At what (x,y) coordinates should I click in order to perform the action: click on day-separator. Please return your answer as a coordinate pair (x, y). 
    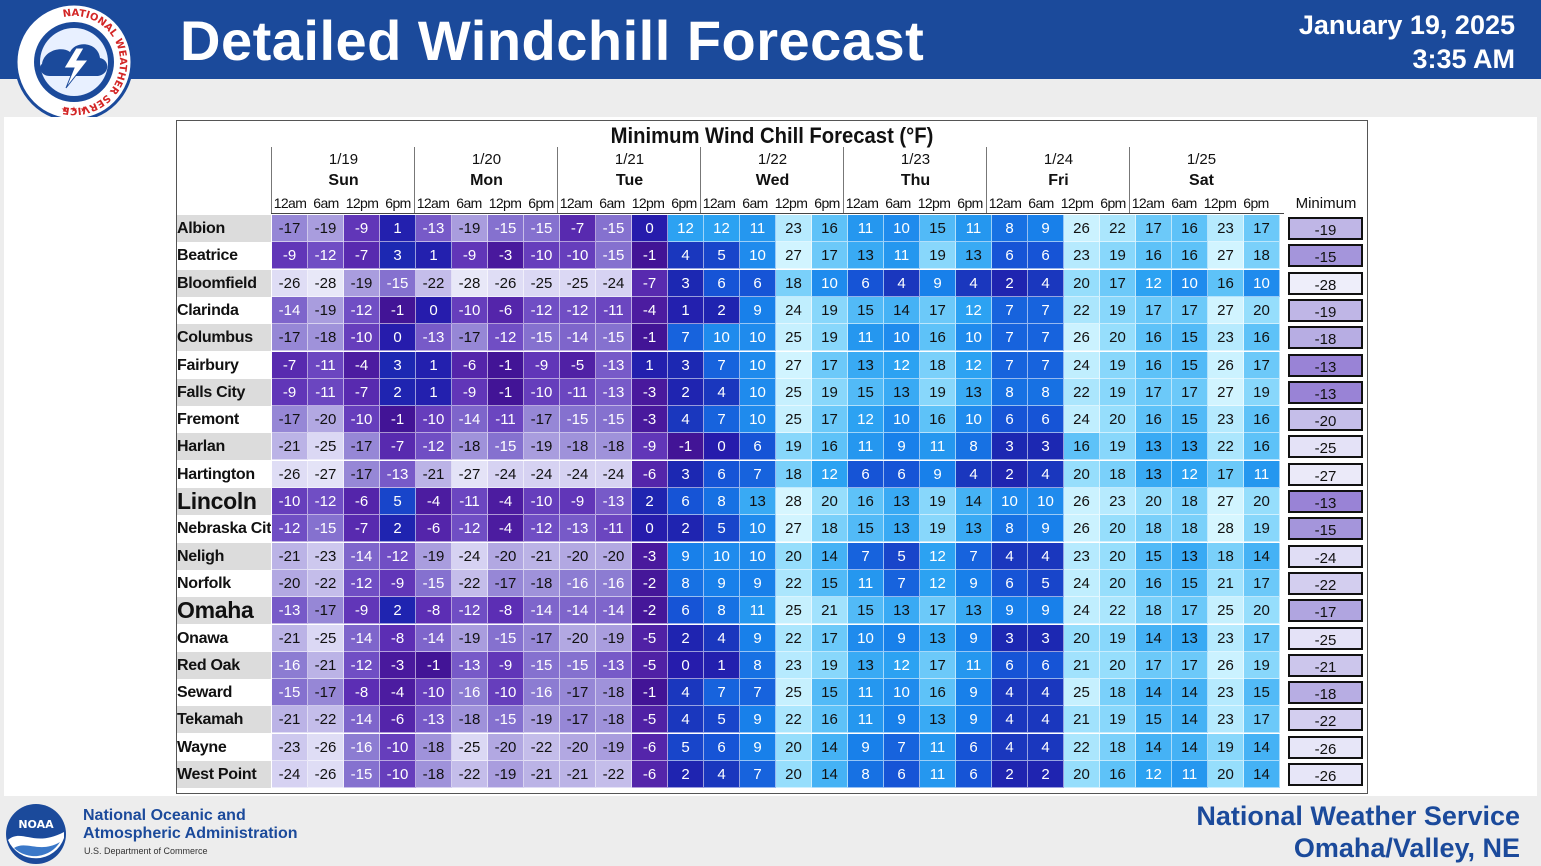
    Looking at the image, I should click on (1129, 180).